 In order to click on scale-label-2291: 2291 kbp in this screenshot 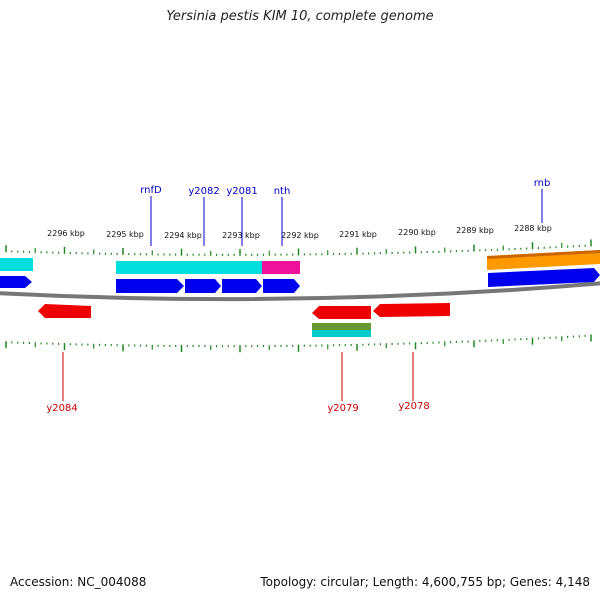, I will do `click(358, 234)`.